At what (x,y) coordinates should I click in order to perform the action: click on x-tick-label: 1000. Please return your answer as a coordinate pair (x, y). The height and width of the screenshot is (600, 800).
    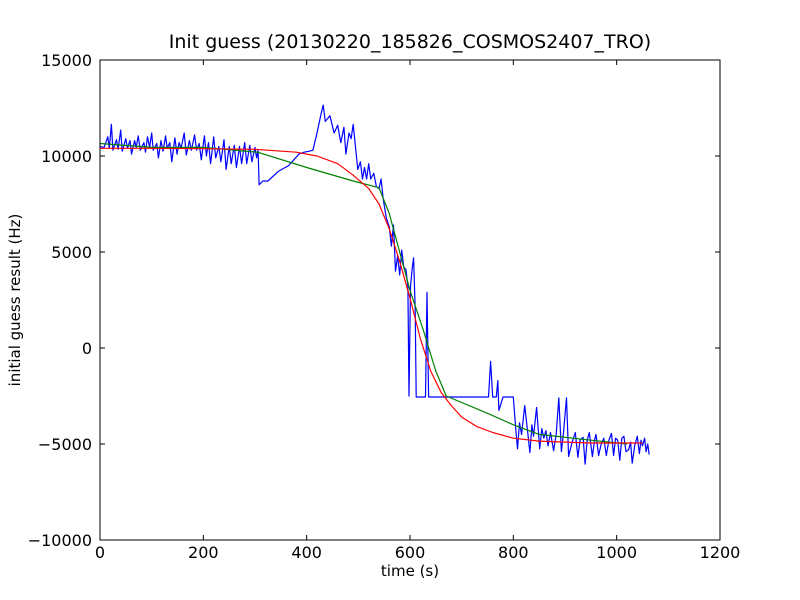
    Looking at the image, I should click on (616, 552).